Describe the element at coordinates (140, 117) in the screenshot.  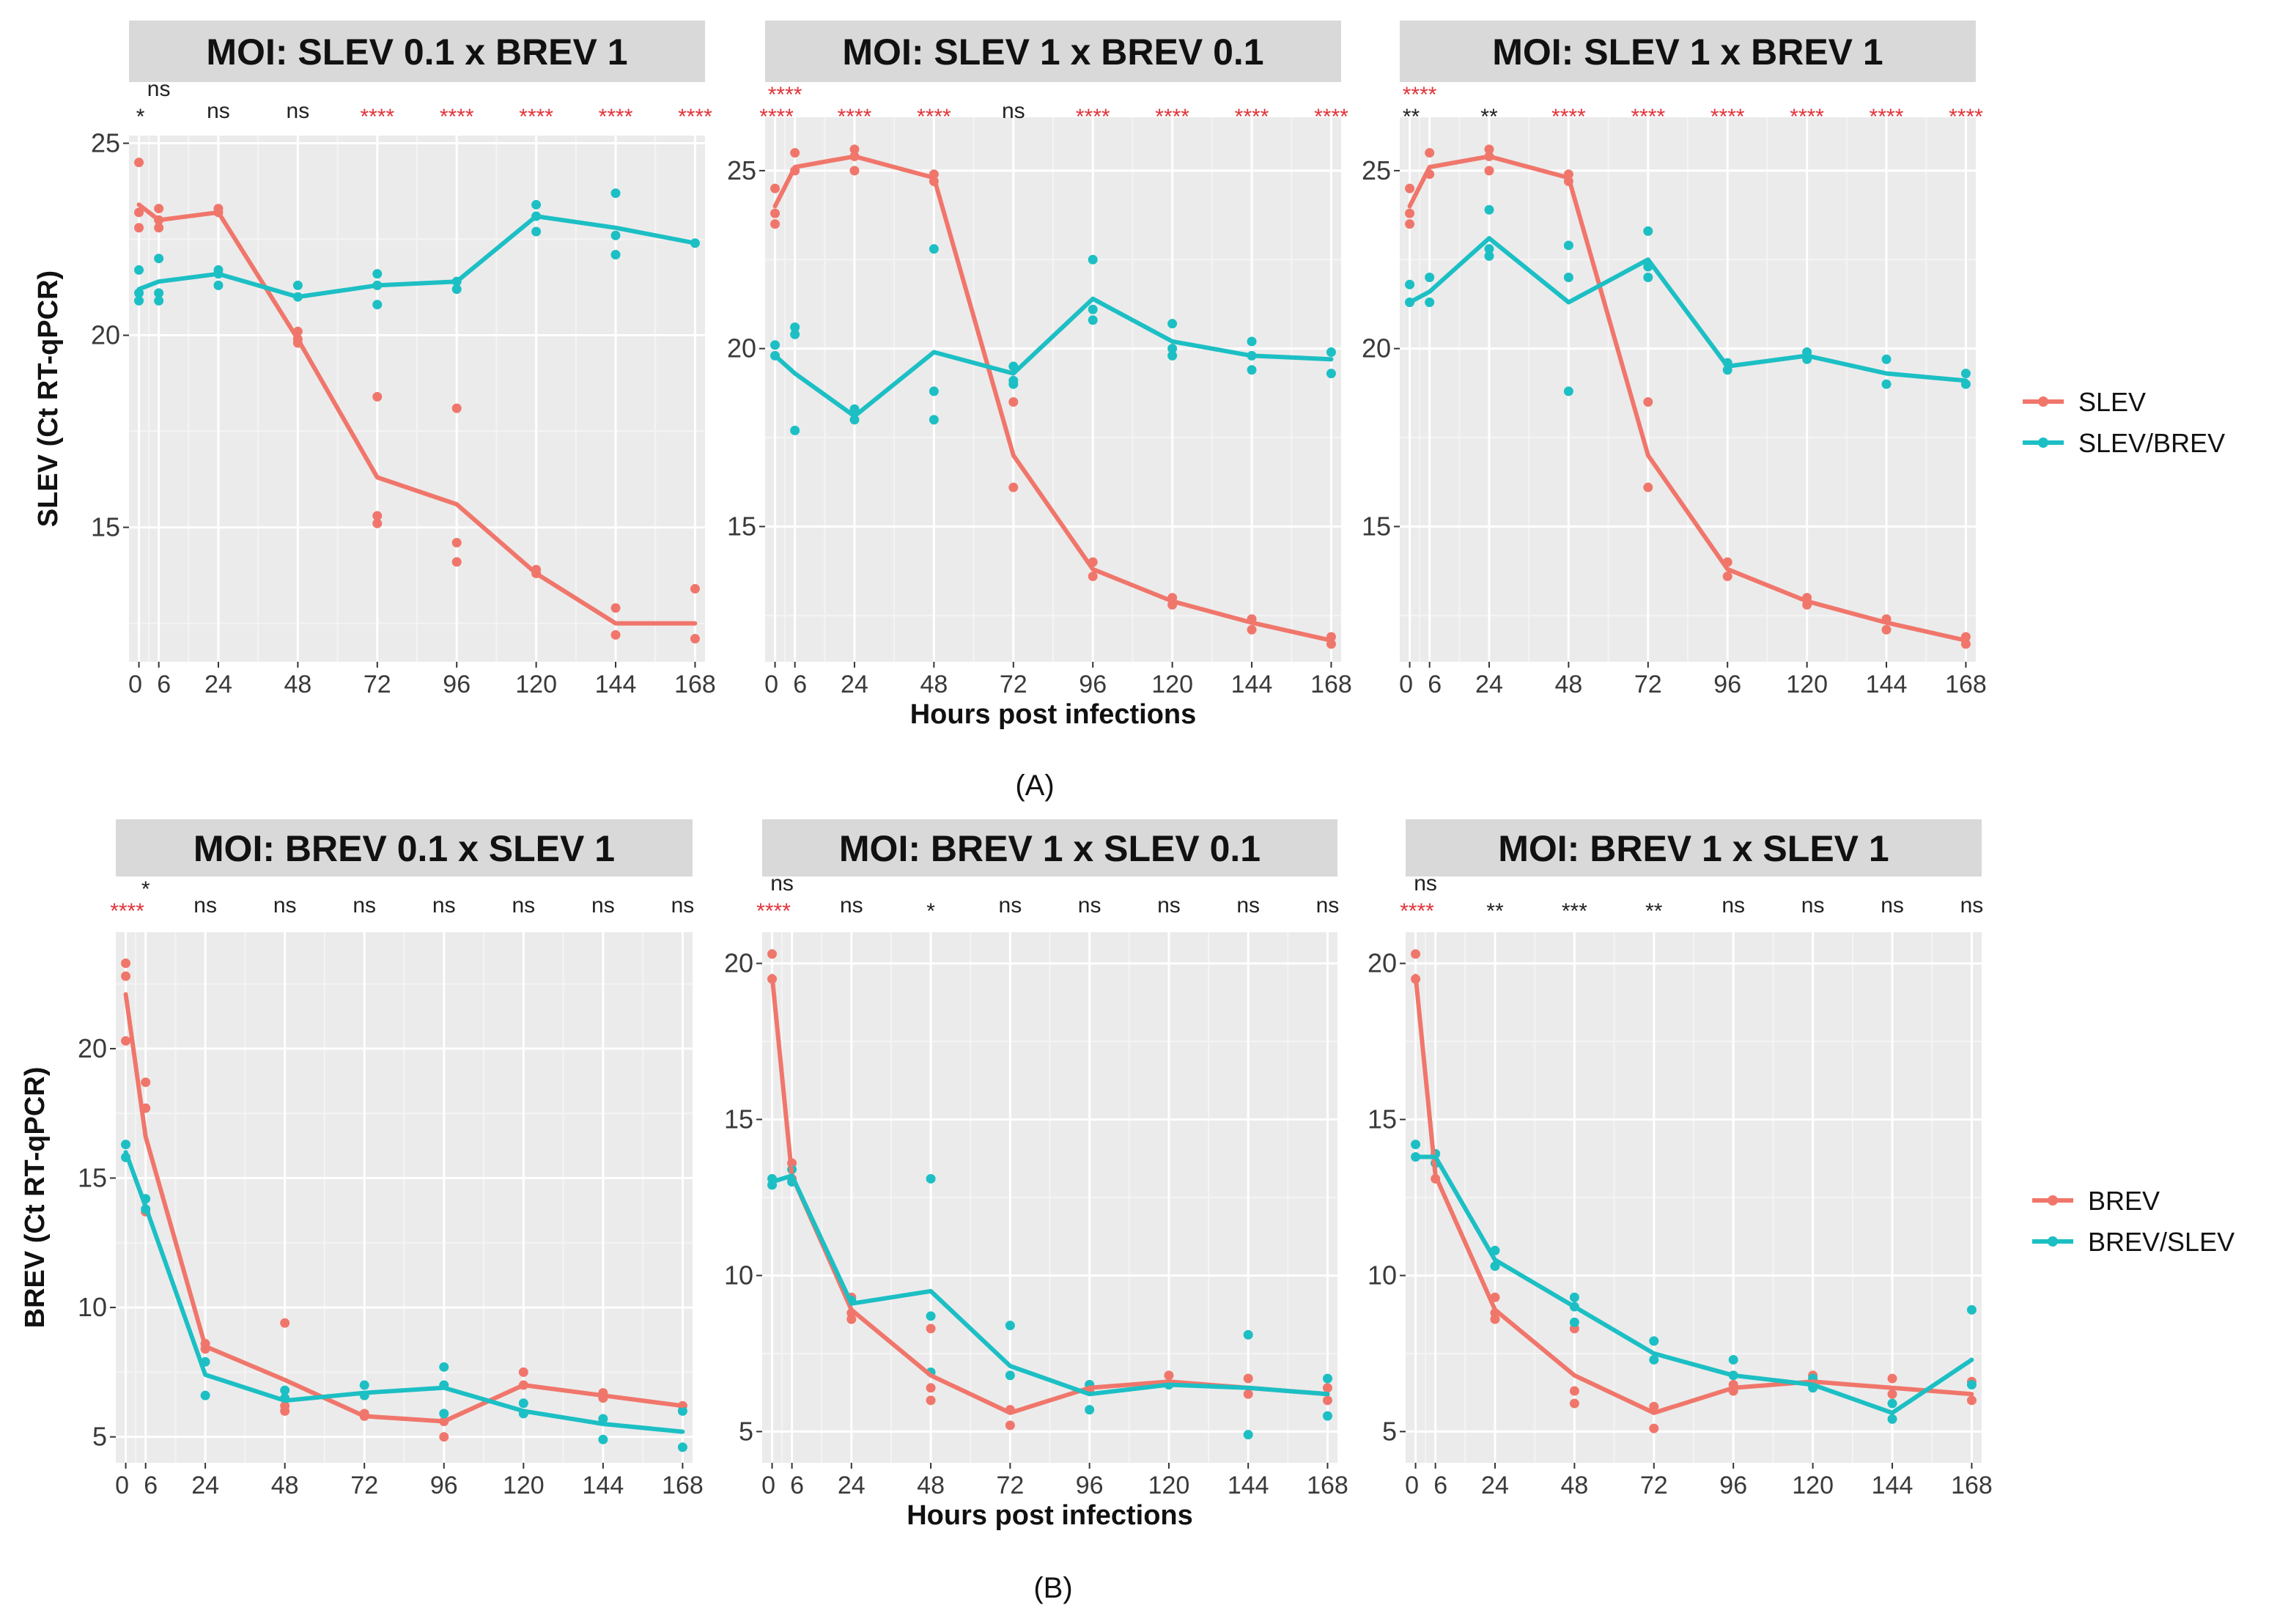
I see `chart-0-sig-label: *` at that location.